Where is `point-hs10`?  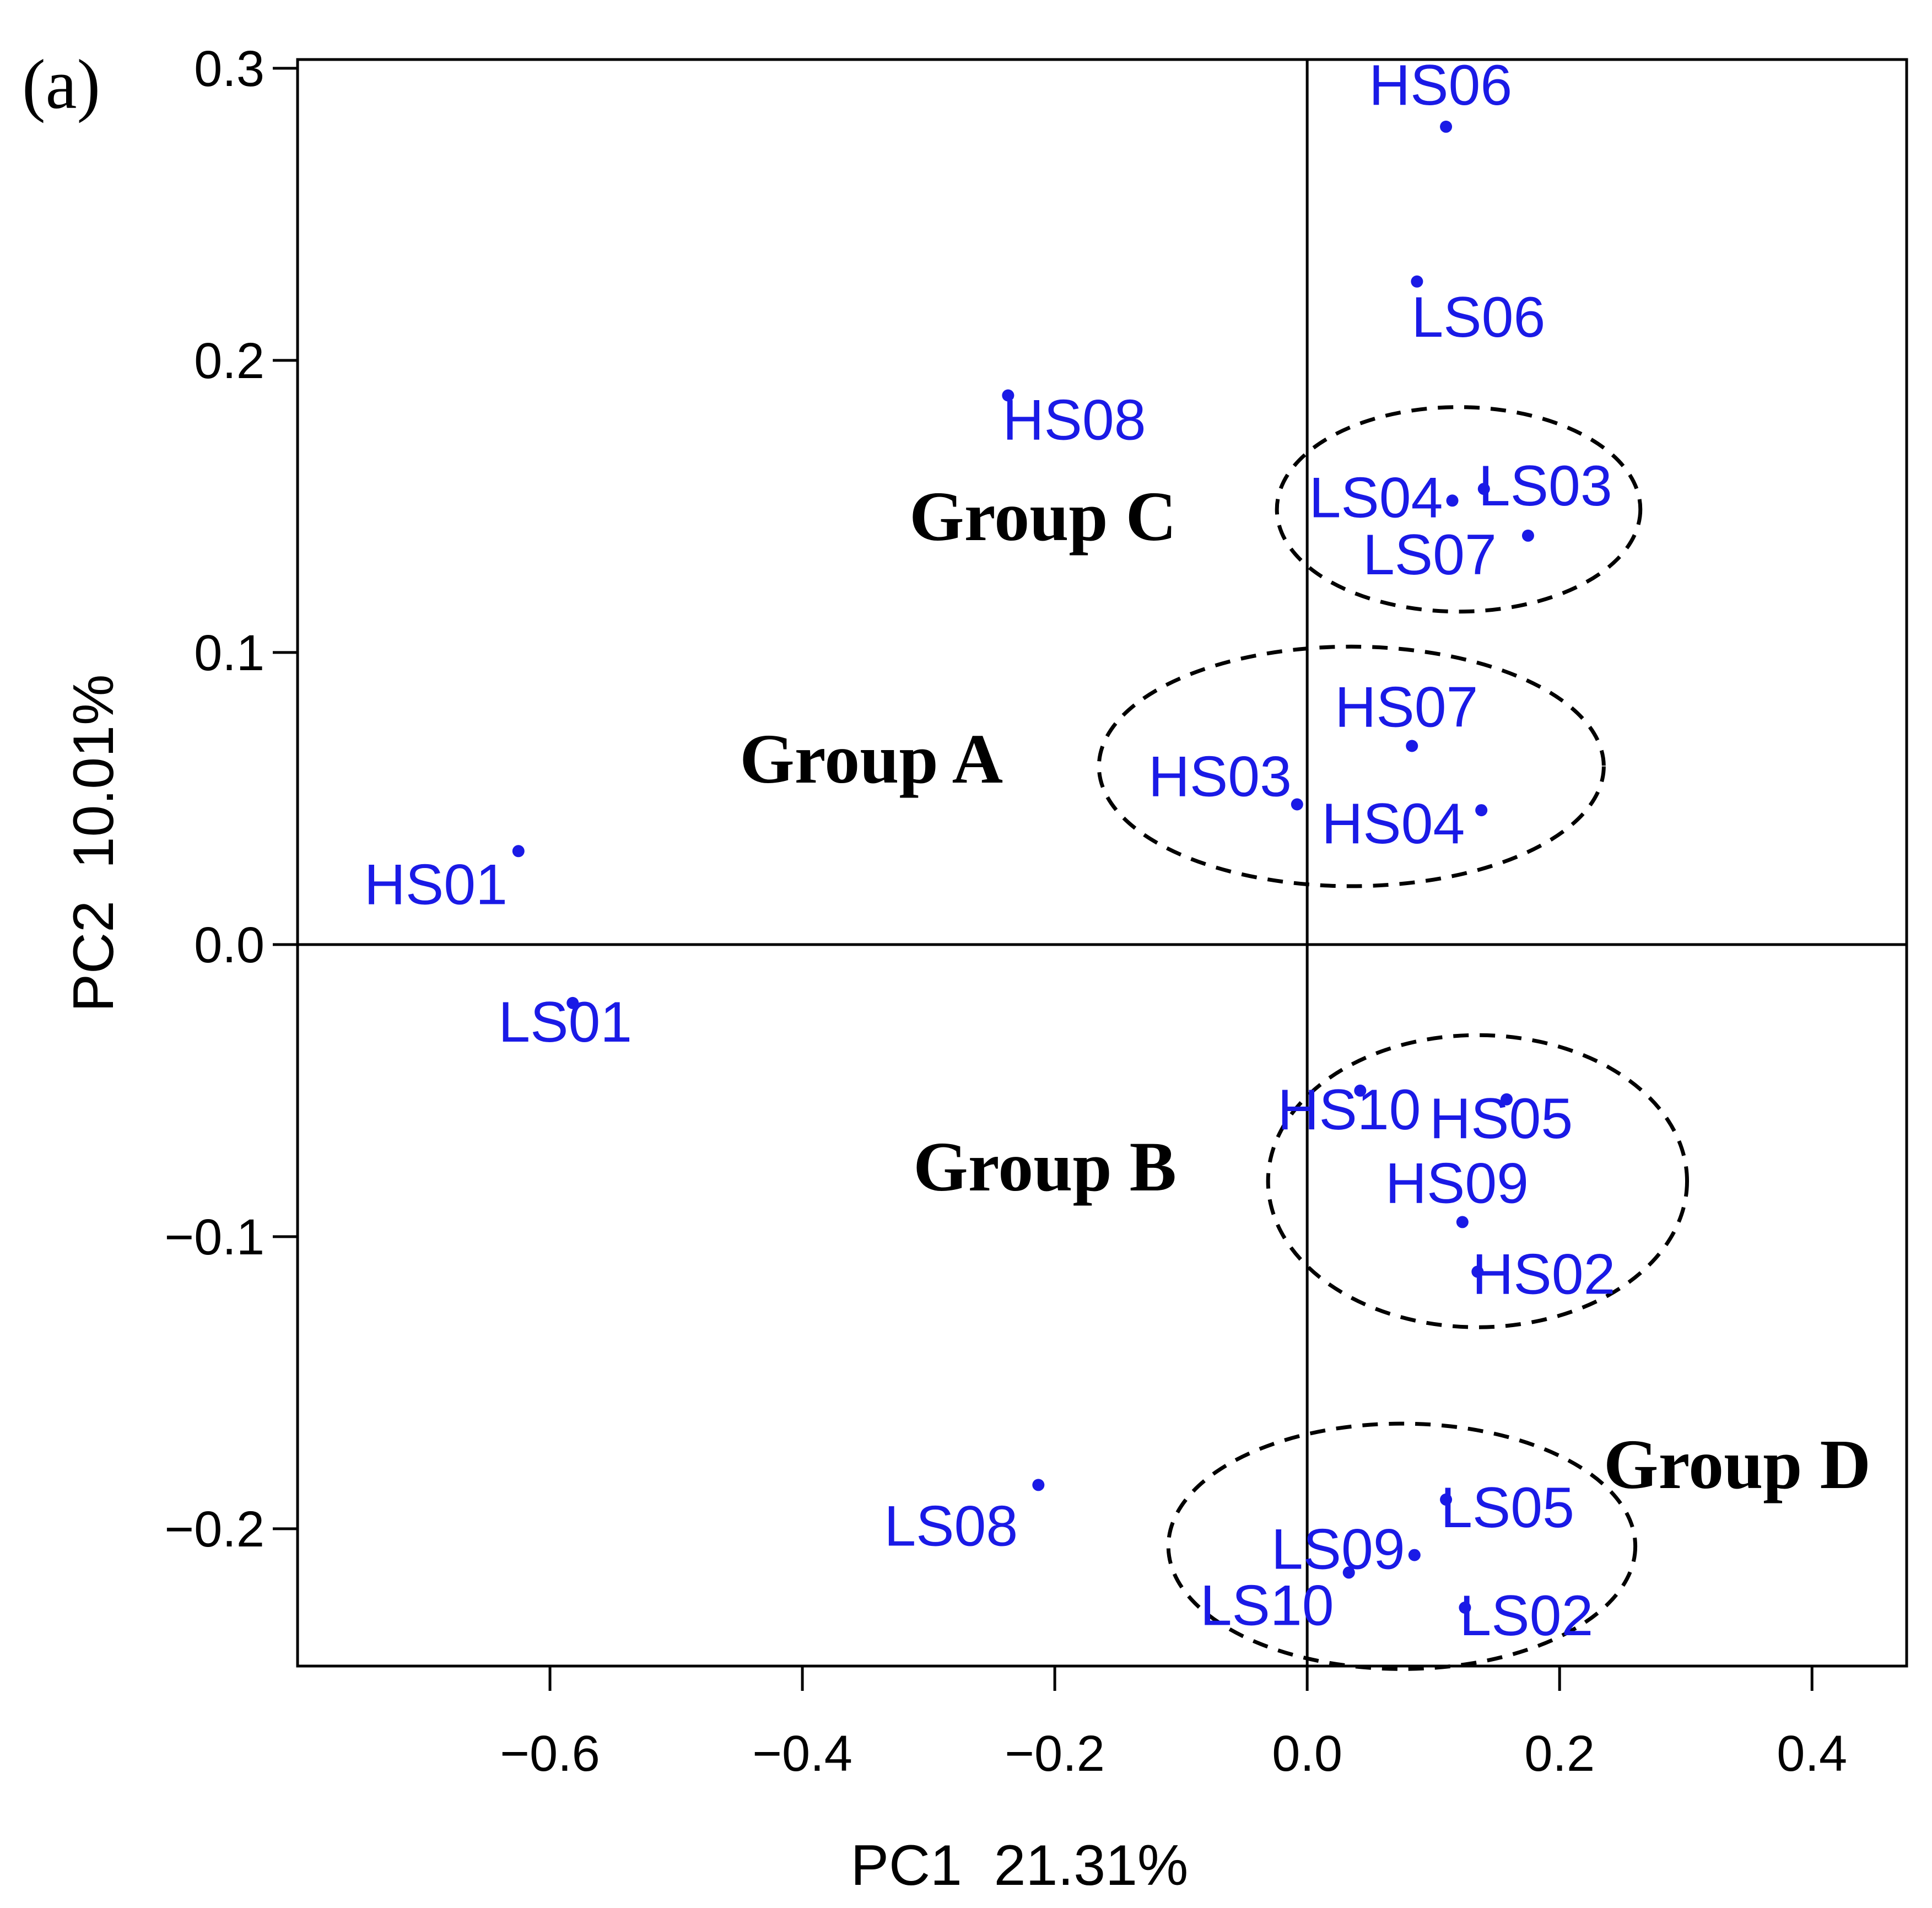 point-hs10 is located at coordinates (1360, 1090).